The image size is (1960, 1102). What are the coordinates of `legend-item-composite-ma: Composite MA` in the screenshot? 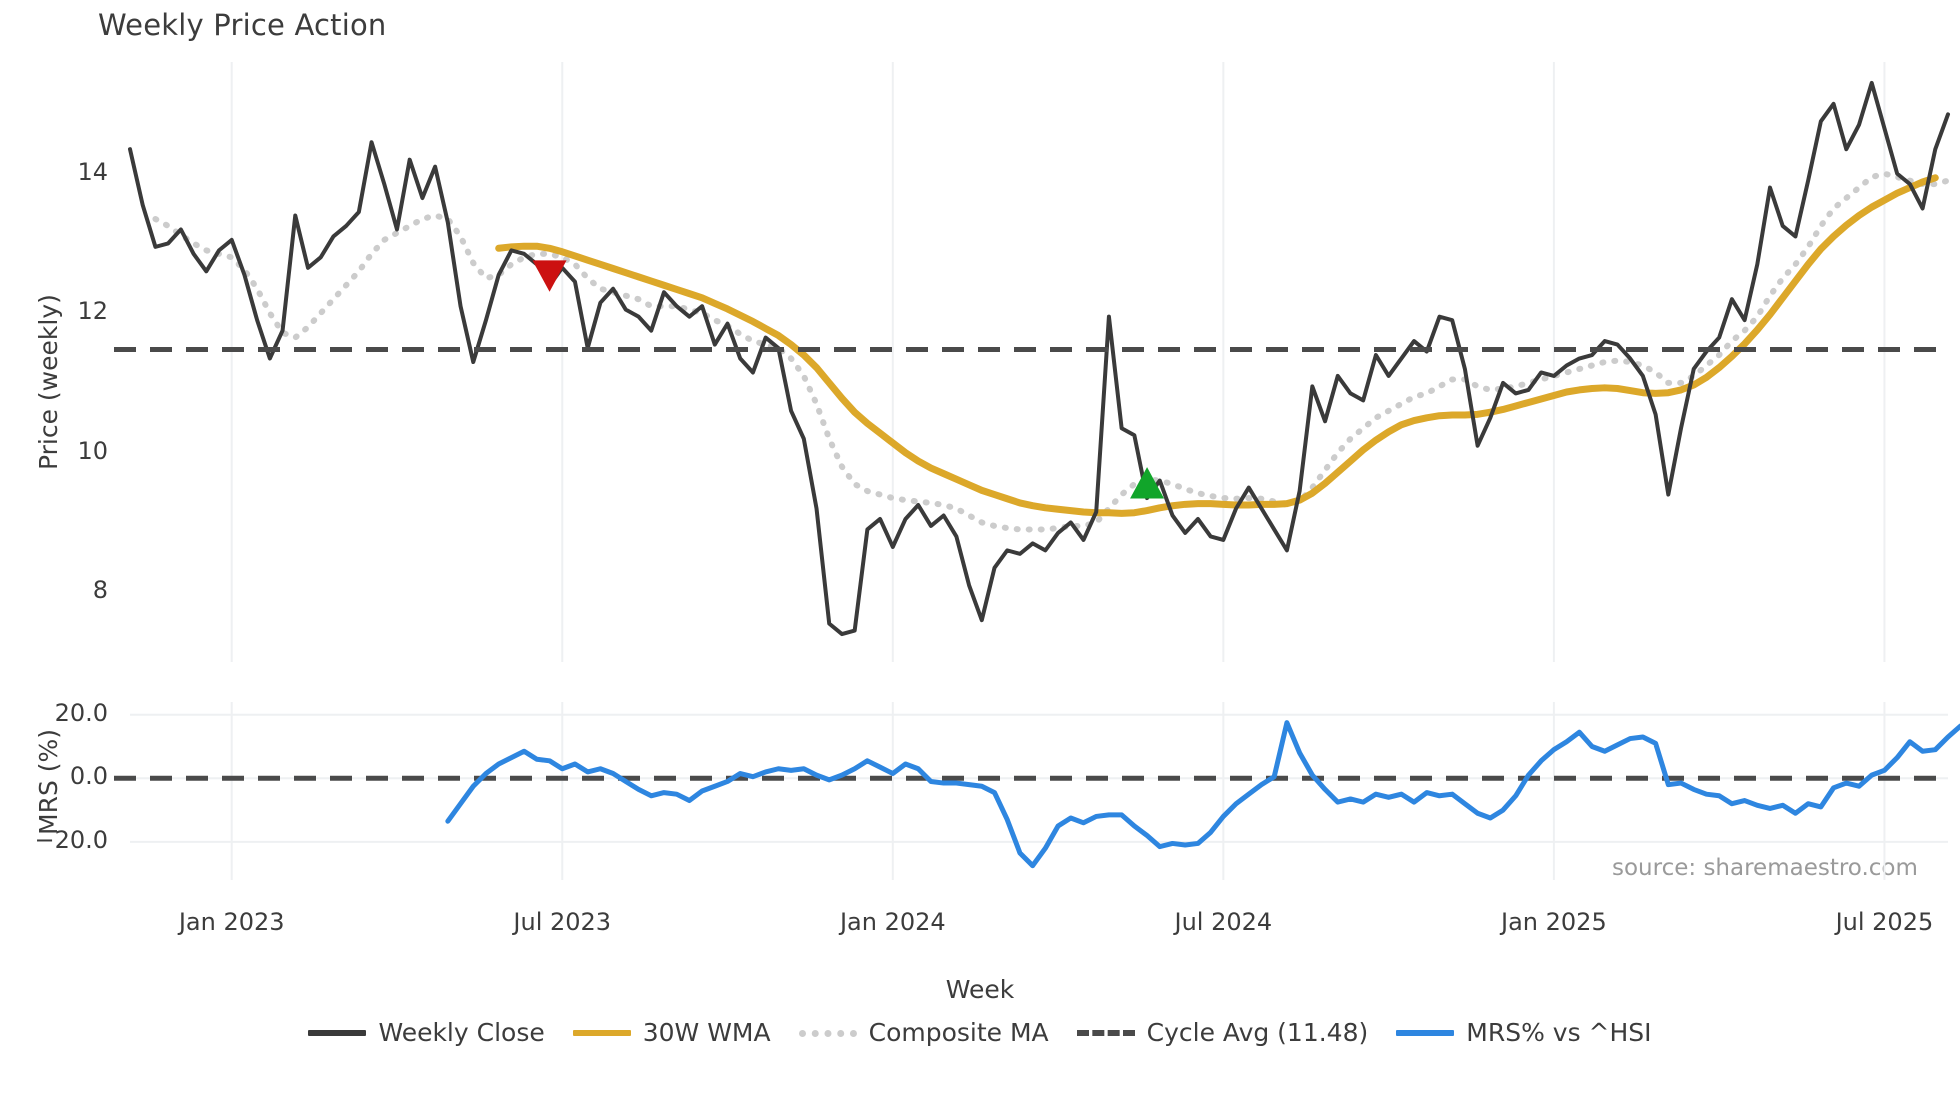 It's located at (923, 1032).